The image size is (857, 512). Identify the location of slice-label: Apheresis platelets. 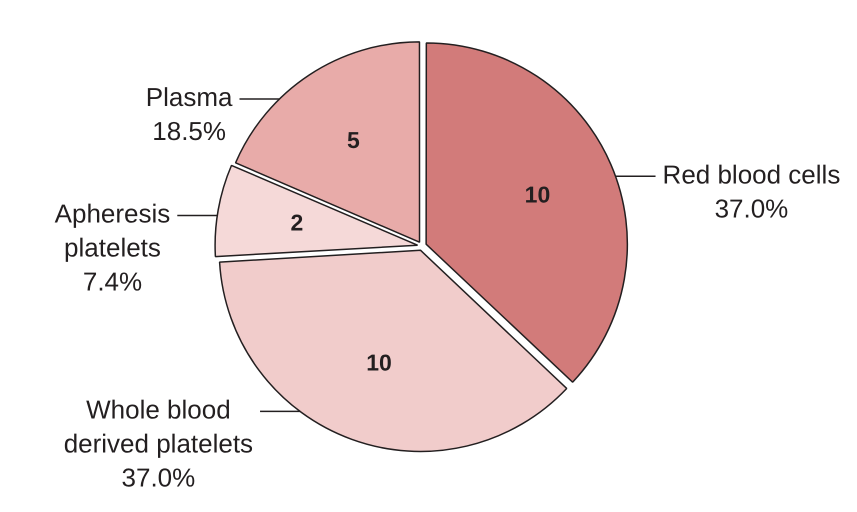
(112, 230).